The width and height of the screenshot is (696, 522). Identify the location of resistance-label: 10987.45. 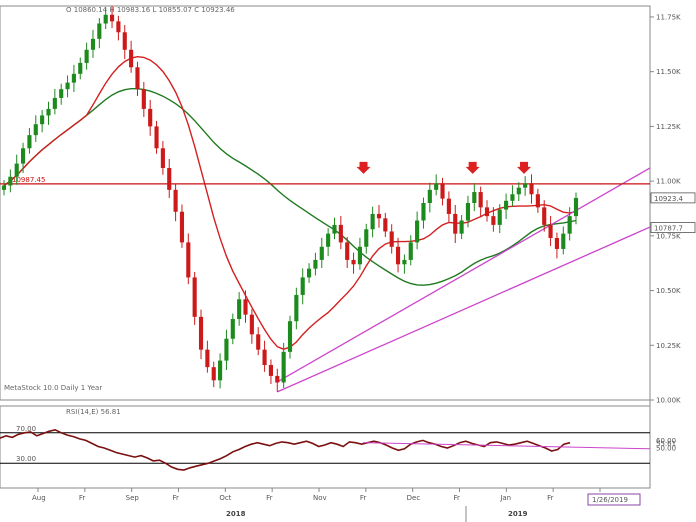
(28, 180).